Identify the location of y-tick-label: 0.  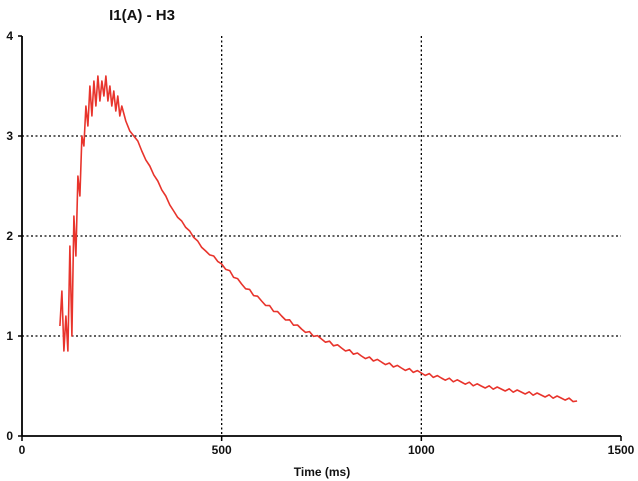
(9, 436).